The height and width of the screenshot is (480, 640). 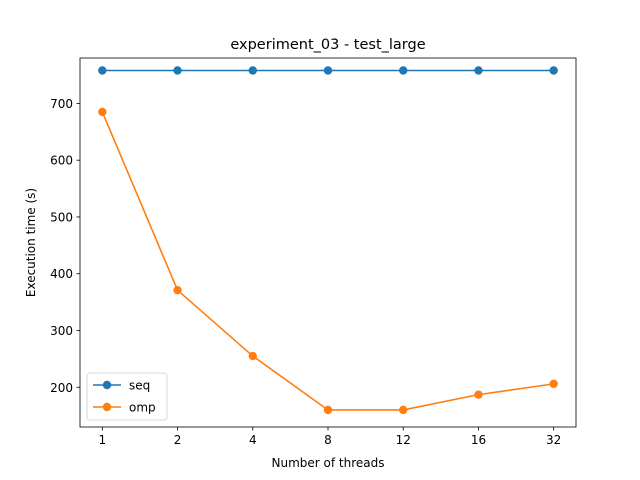 What do you see at coordinates (61, 161) in the screenshot?
I see `y-tick-label: 600` at bounding box center [61, 161].